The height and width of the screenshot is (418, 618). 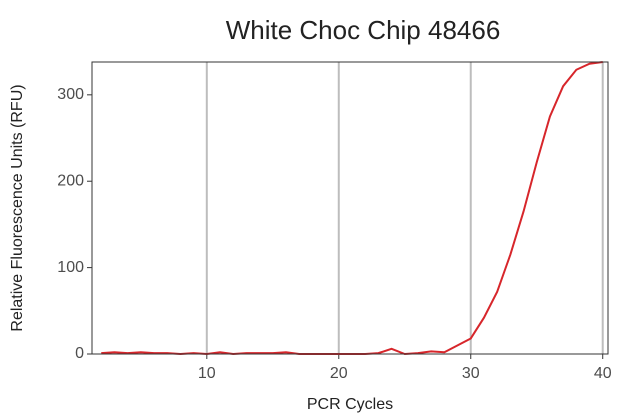 I want to click on x-tick-label: 20, so click(x=339, y=373).